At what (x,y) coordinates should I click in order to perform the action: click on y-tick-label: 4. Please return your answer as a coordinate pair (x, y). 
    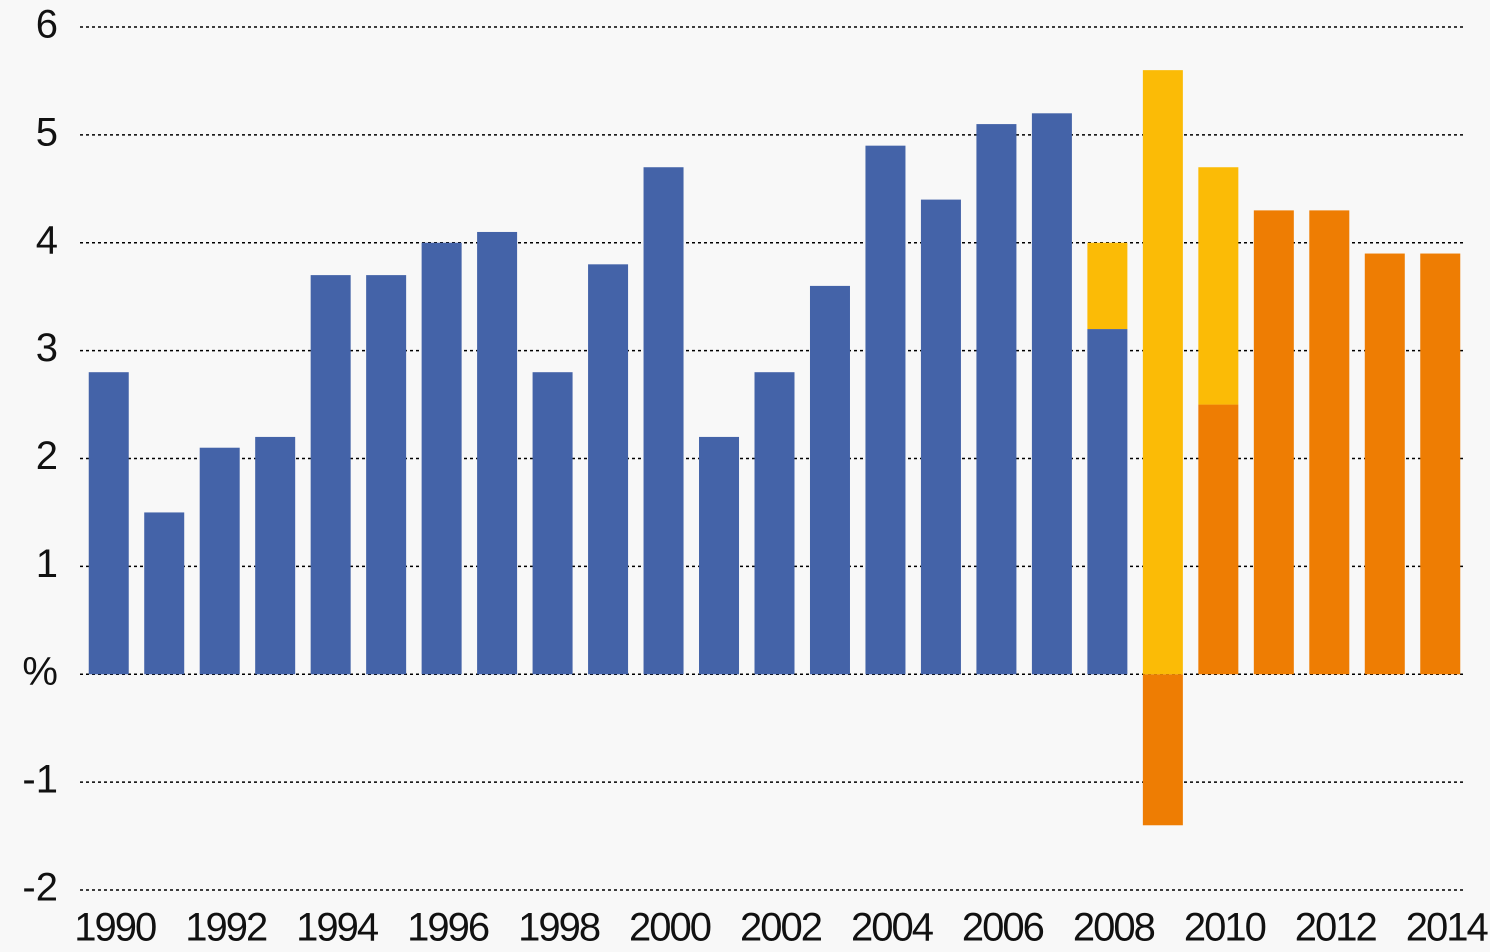
    Looking at the image, I should click on (47, 240).